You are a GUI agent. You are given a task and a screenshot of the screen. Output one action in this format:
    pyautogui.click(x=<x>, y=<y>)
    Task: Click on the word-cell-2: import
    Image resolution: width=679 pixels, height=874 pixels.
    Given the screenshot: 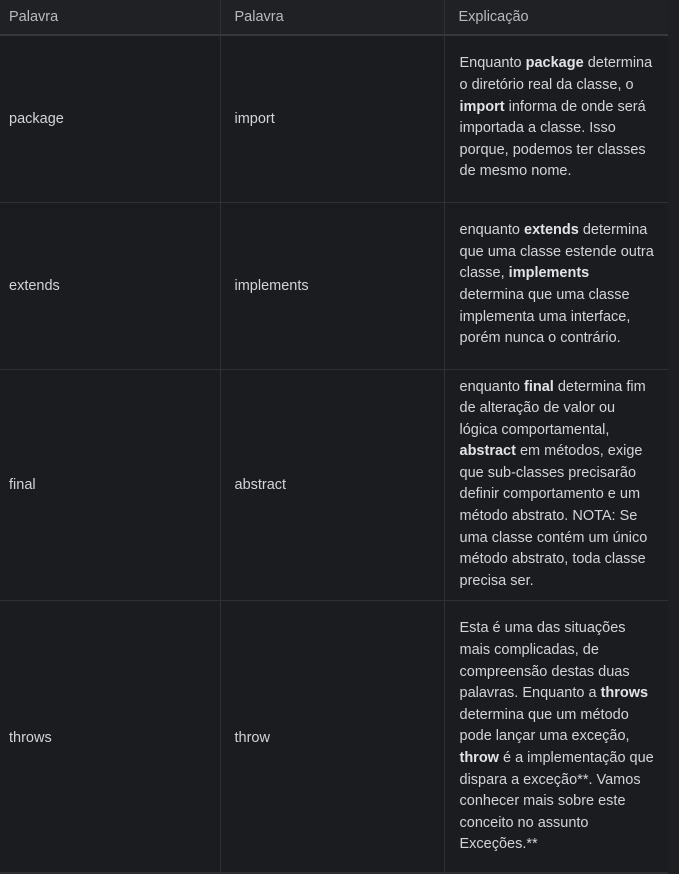 What is the action you would take?
    pyautogui.click(x=332, y=119)
    